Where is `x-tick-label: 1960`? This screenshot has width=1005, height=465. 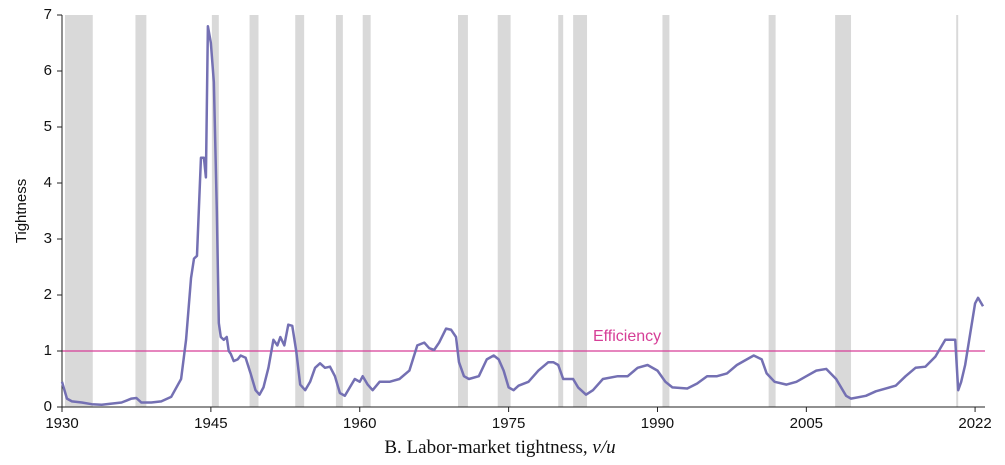 x-tick-label: 1960 is located at coordinates (359, 423).